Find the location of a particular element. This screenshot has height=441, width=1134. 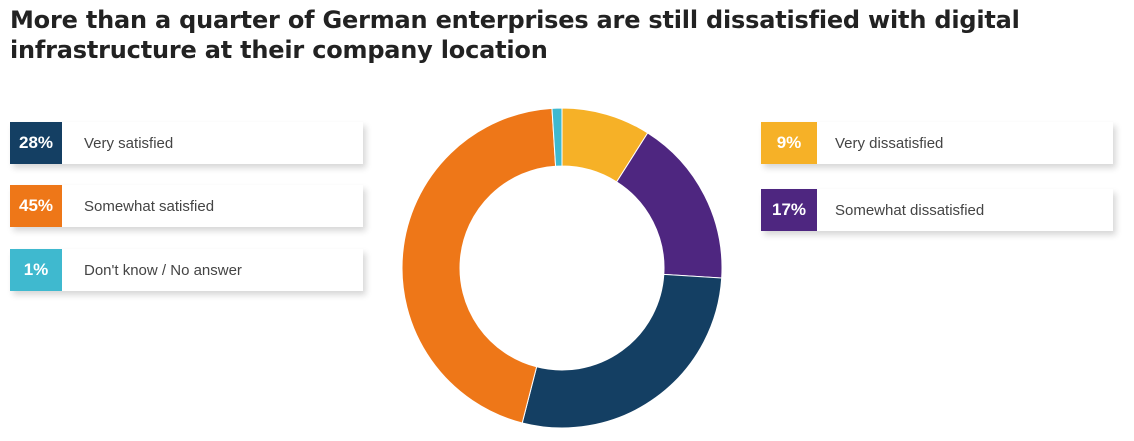

legend-value-badge: 28% is located at coordinates (36, 143).